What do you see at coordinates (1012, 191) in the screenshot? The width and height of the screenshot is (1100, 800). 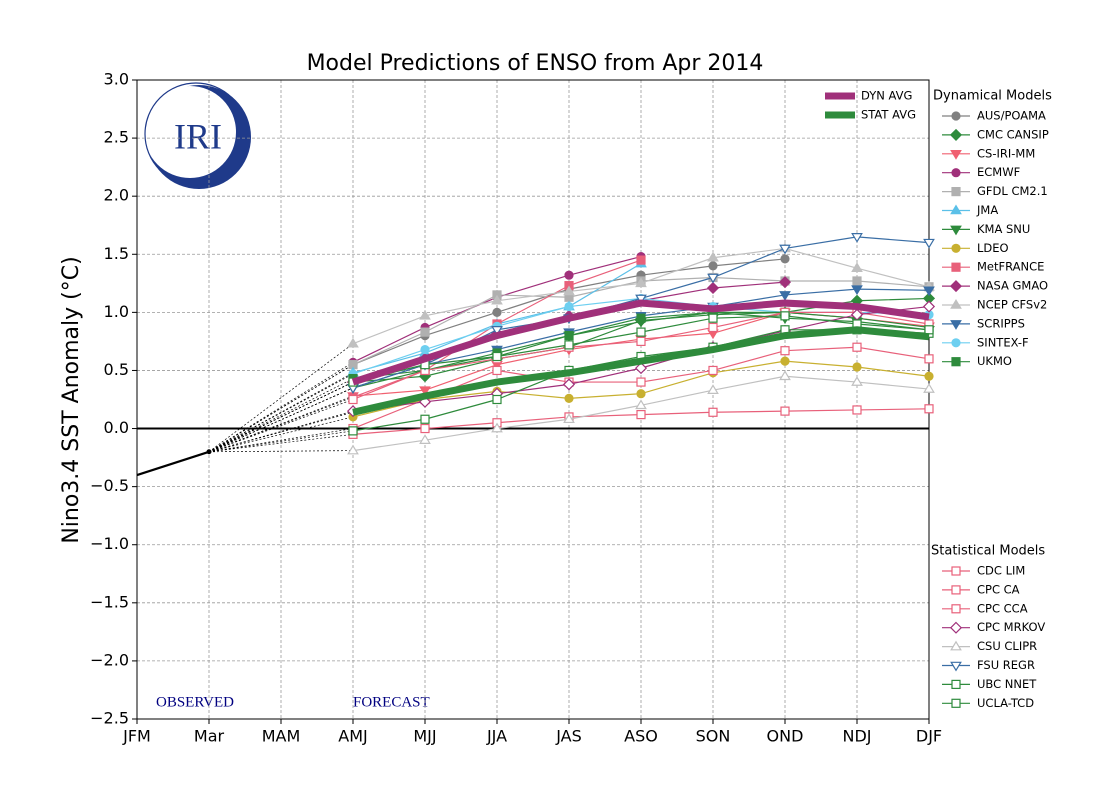 I see `legend-label: GFDL CM2.1` at bounding box center [1012, 191].